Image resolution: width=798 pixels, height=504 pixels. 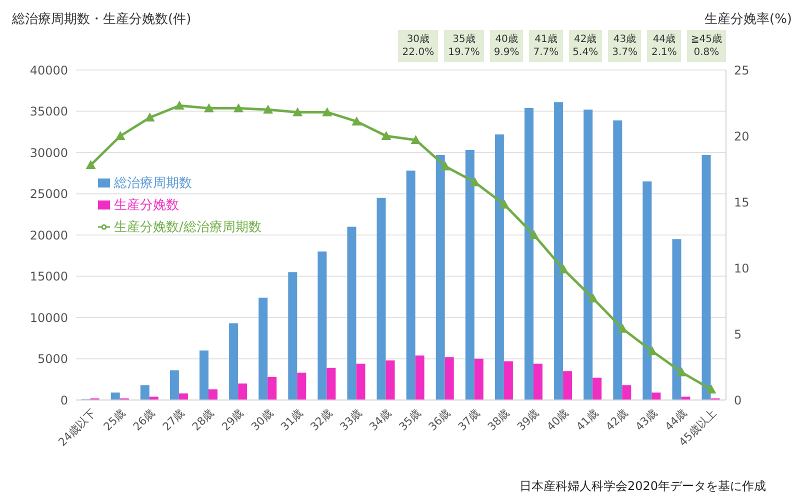 I want to click on y-tick-label: 20000, so click(x=49, y=235).